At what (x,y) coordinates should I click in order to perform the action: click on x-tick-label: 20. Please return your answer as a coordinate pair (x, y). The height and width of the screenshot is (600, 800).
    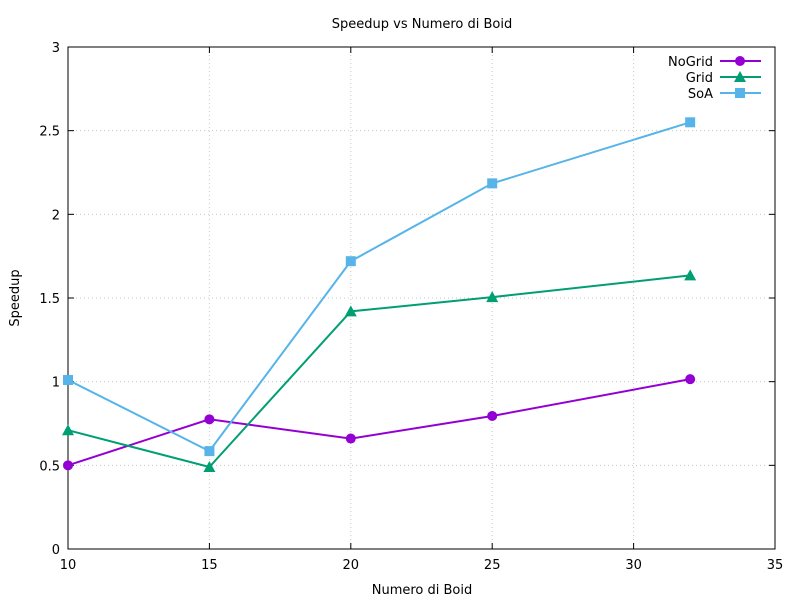
    Looking at the image, I should click on (351, 565).